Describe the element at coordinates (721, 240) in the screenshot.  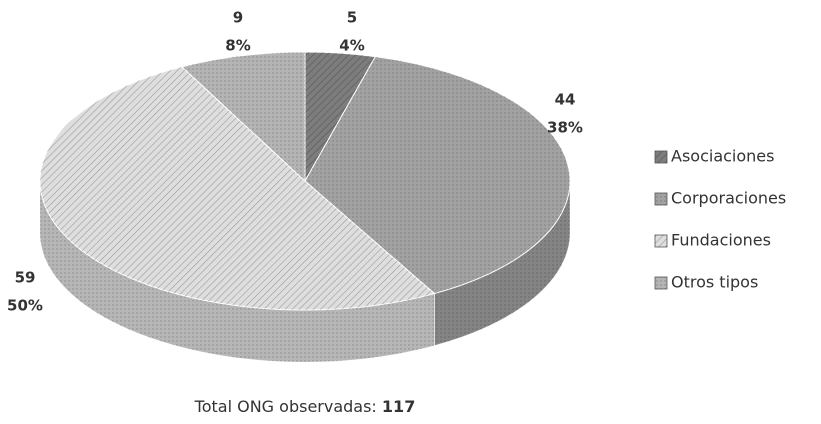
I see `legend-label: Fundaciones` at that location.